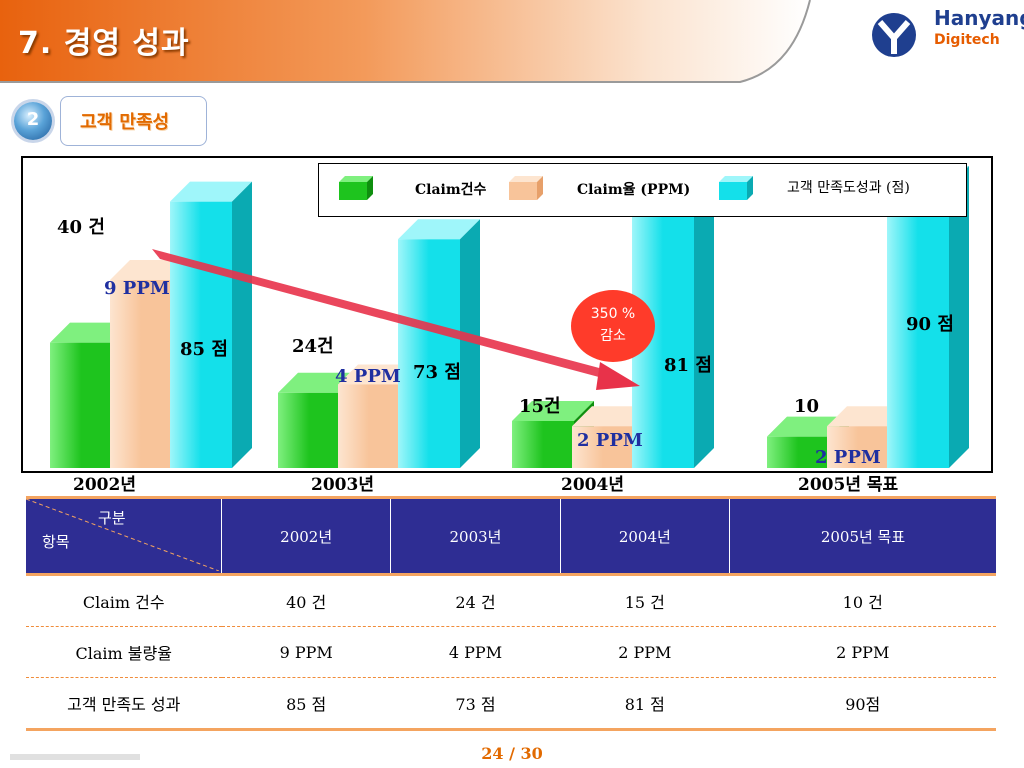 The image size is (1024, 768). What do you see at coordinates (306, 600) in the screenshot?
I see `table-cell: 40 건` at bounding box center [306, 600].